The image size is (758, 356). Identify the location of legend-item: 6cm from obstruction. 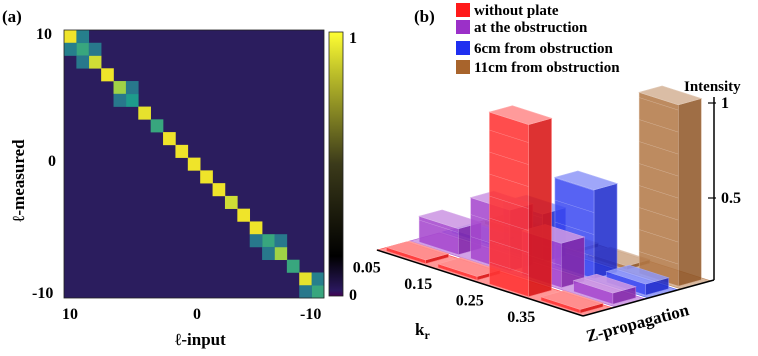
(535, 49).